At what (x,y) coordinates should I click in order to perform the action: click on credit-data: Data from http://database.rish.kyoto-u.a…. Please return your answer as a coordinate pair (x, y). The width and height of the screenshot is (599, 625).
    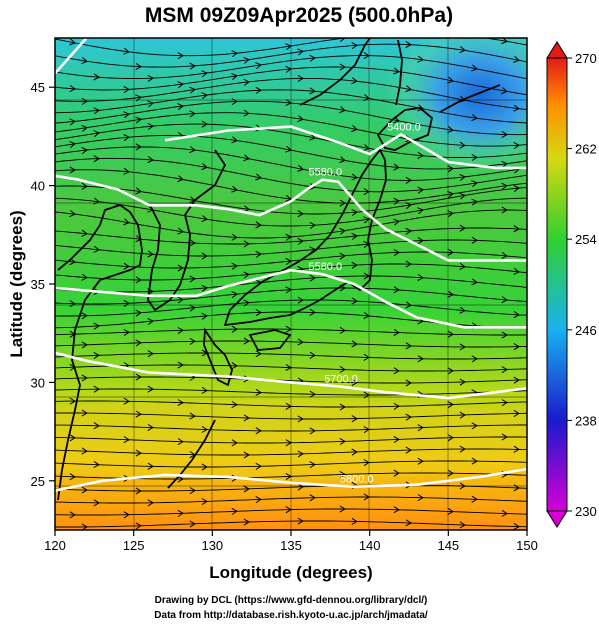
    Looking at the image, I should click on (291, 615).